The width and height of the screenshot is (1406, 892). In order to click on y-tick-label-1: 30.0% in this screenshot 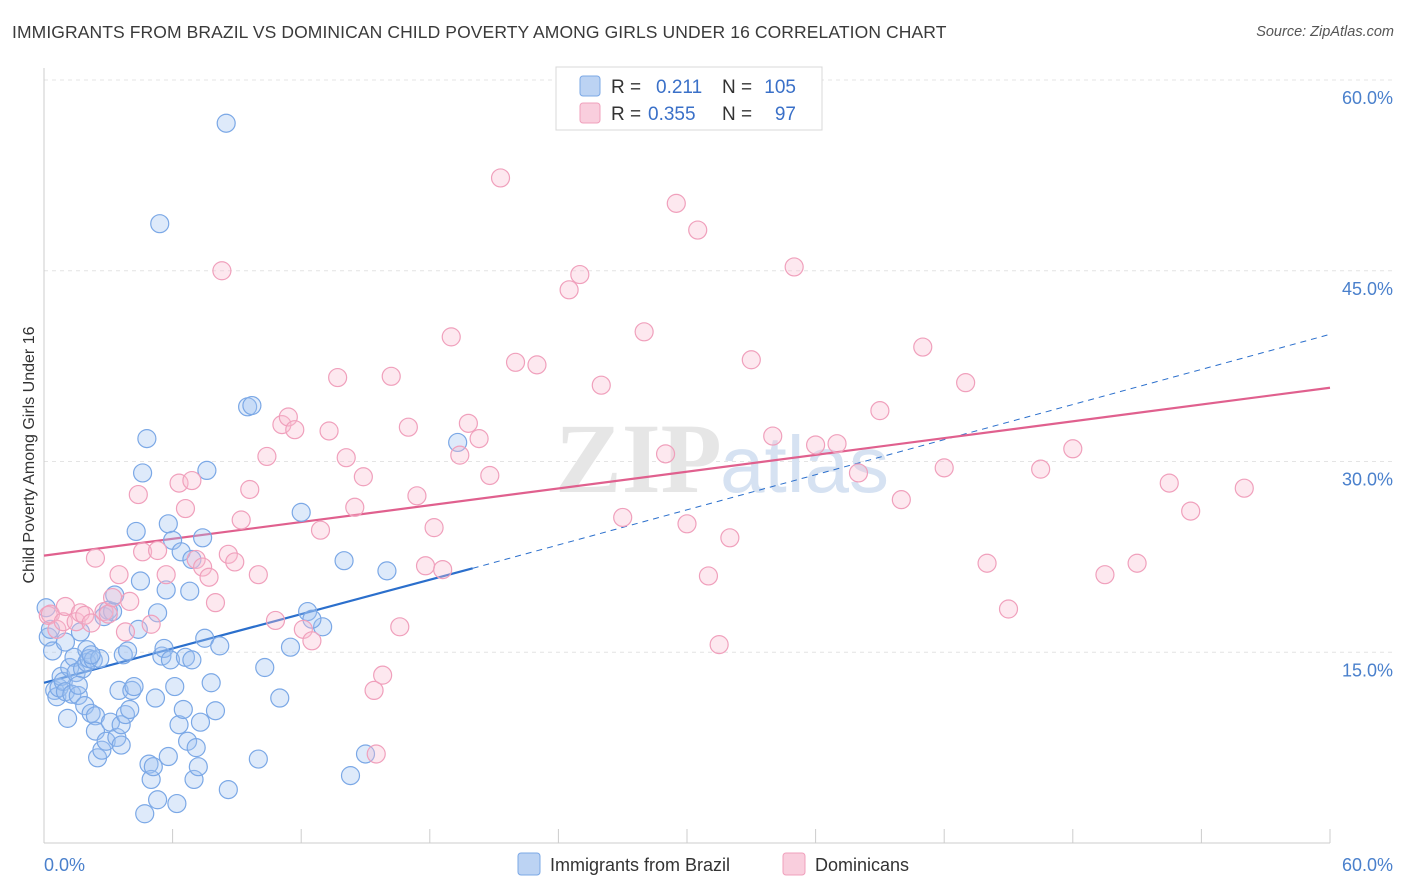, I will do `click(1367, 480)`.